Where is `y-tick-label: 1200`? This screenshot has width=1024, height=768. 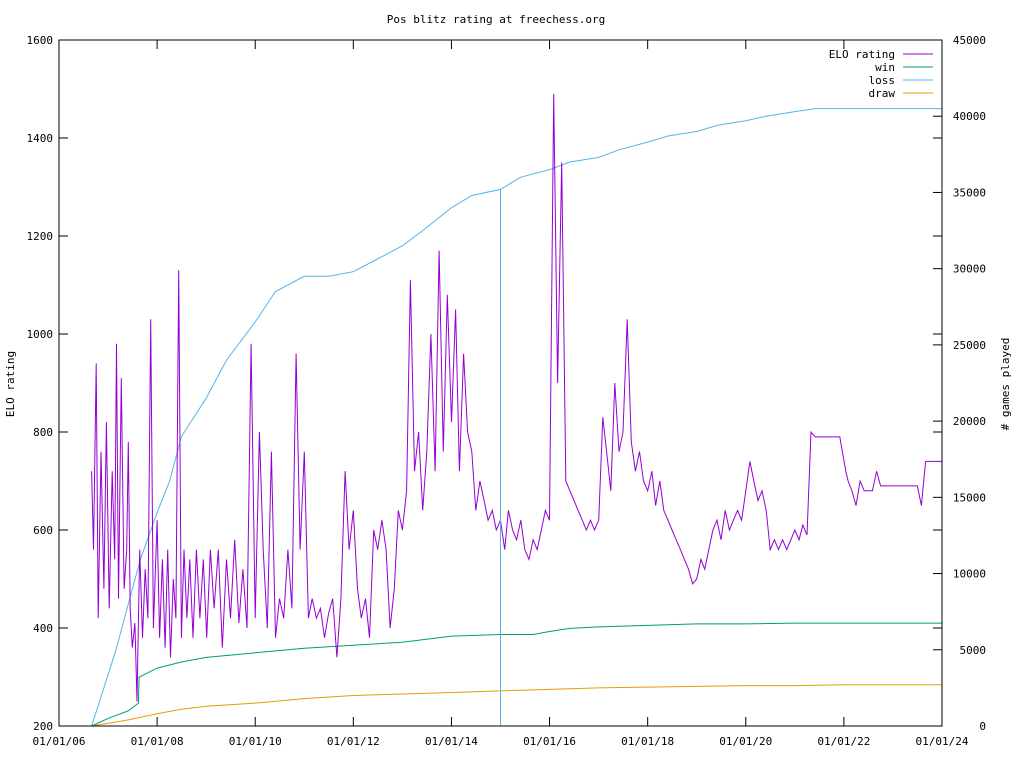 y-tick-label: 1200 is located at coordinates (40, 236).